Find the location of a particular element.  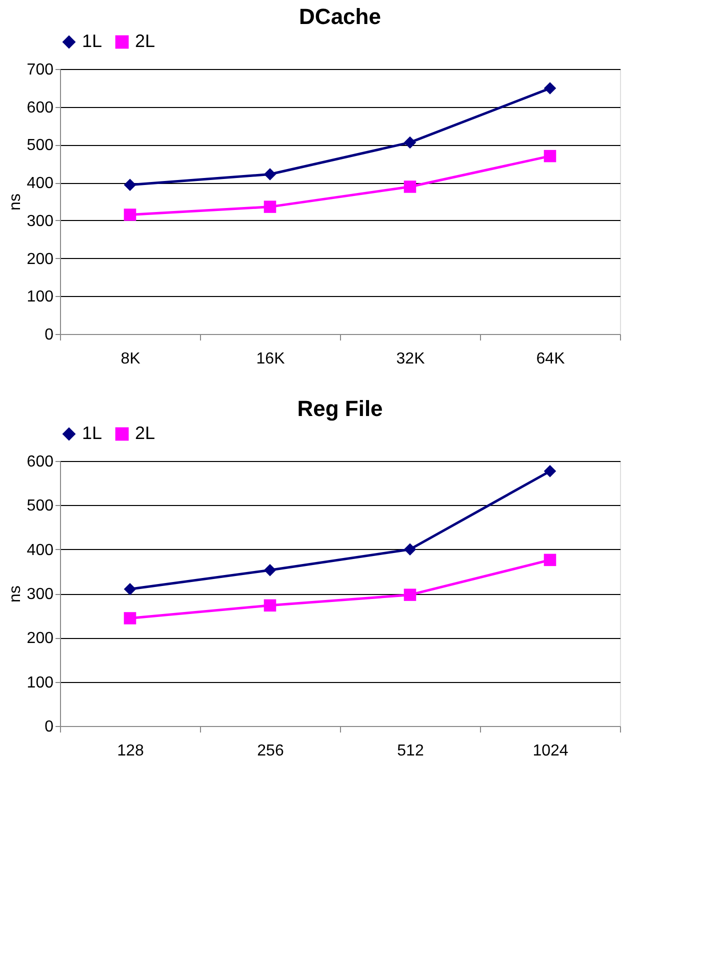

chart-title: Reg File is located at coordinates (340, 408).